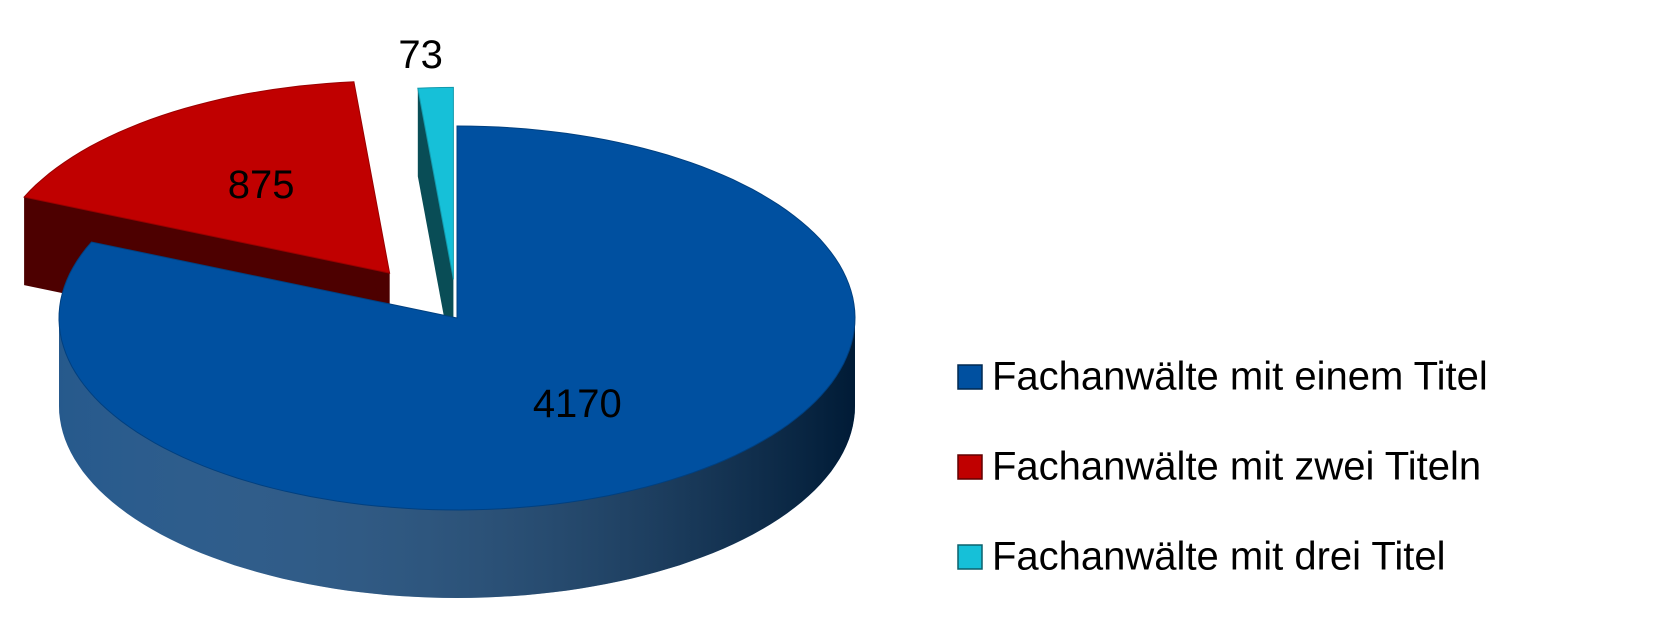  Describe the element at coordinates (420, 55) in the screenshot. I see `data-label: 73` at that location.